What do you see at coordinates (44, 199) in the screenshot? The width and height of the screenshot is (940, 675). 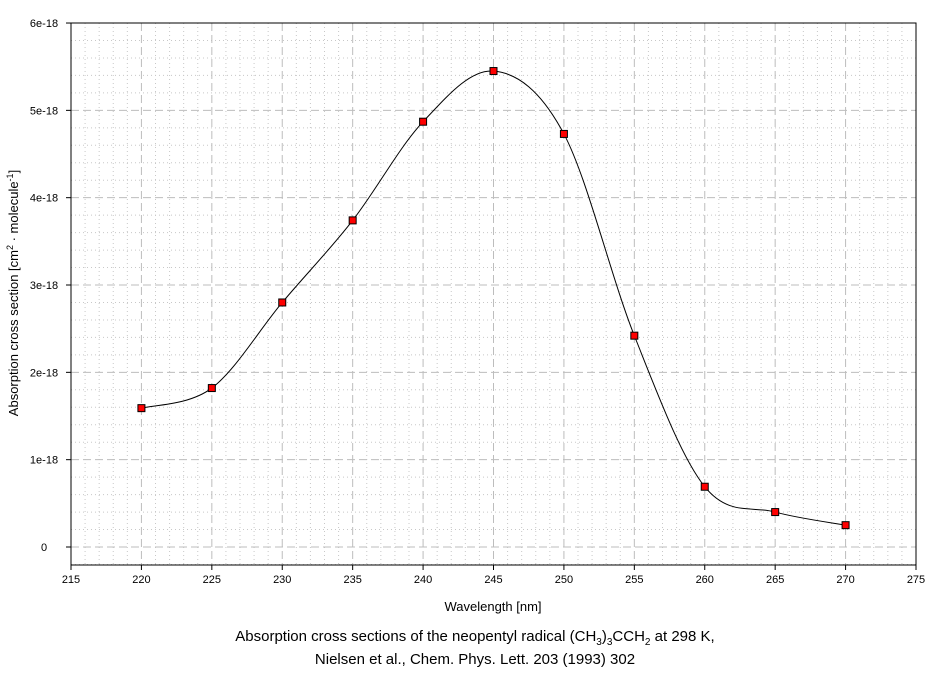 I see `y-tick-label: 4e-18` at bounding box center [44, 199].